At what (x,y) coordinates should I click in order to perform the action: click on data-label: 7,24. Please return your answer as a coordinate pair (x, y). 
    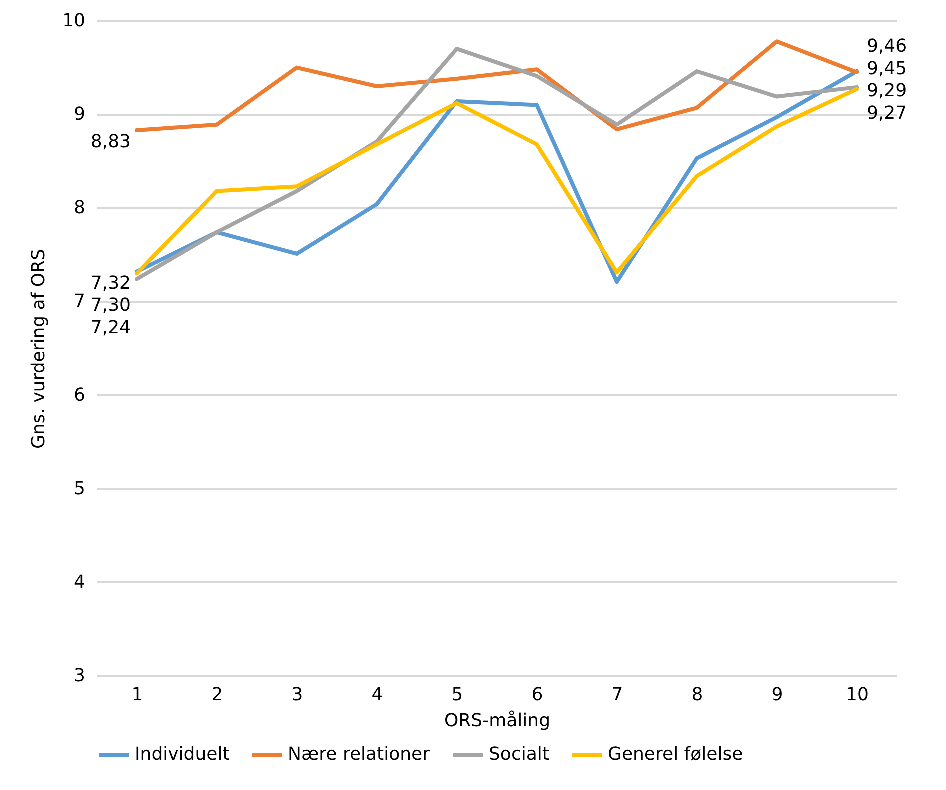
    Looking at the image, I should click on (110, 327).